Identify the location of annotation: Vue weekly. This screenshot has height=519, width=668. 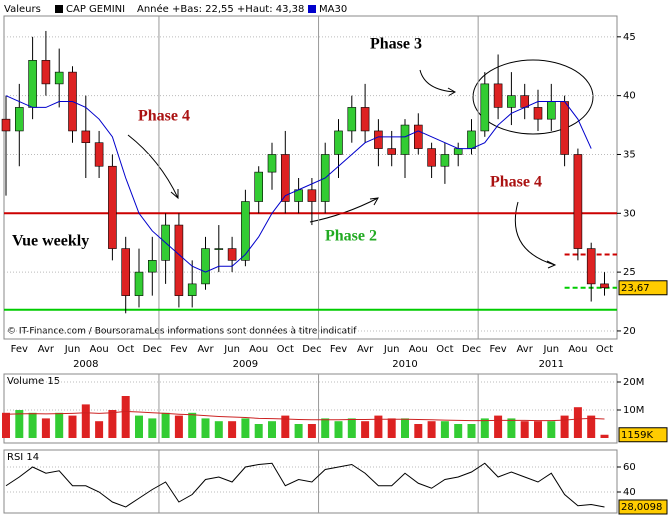
(50, 241).